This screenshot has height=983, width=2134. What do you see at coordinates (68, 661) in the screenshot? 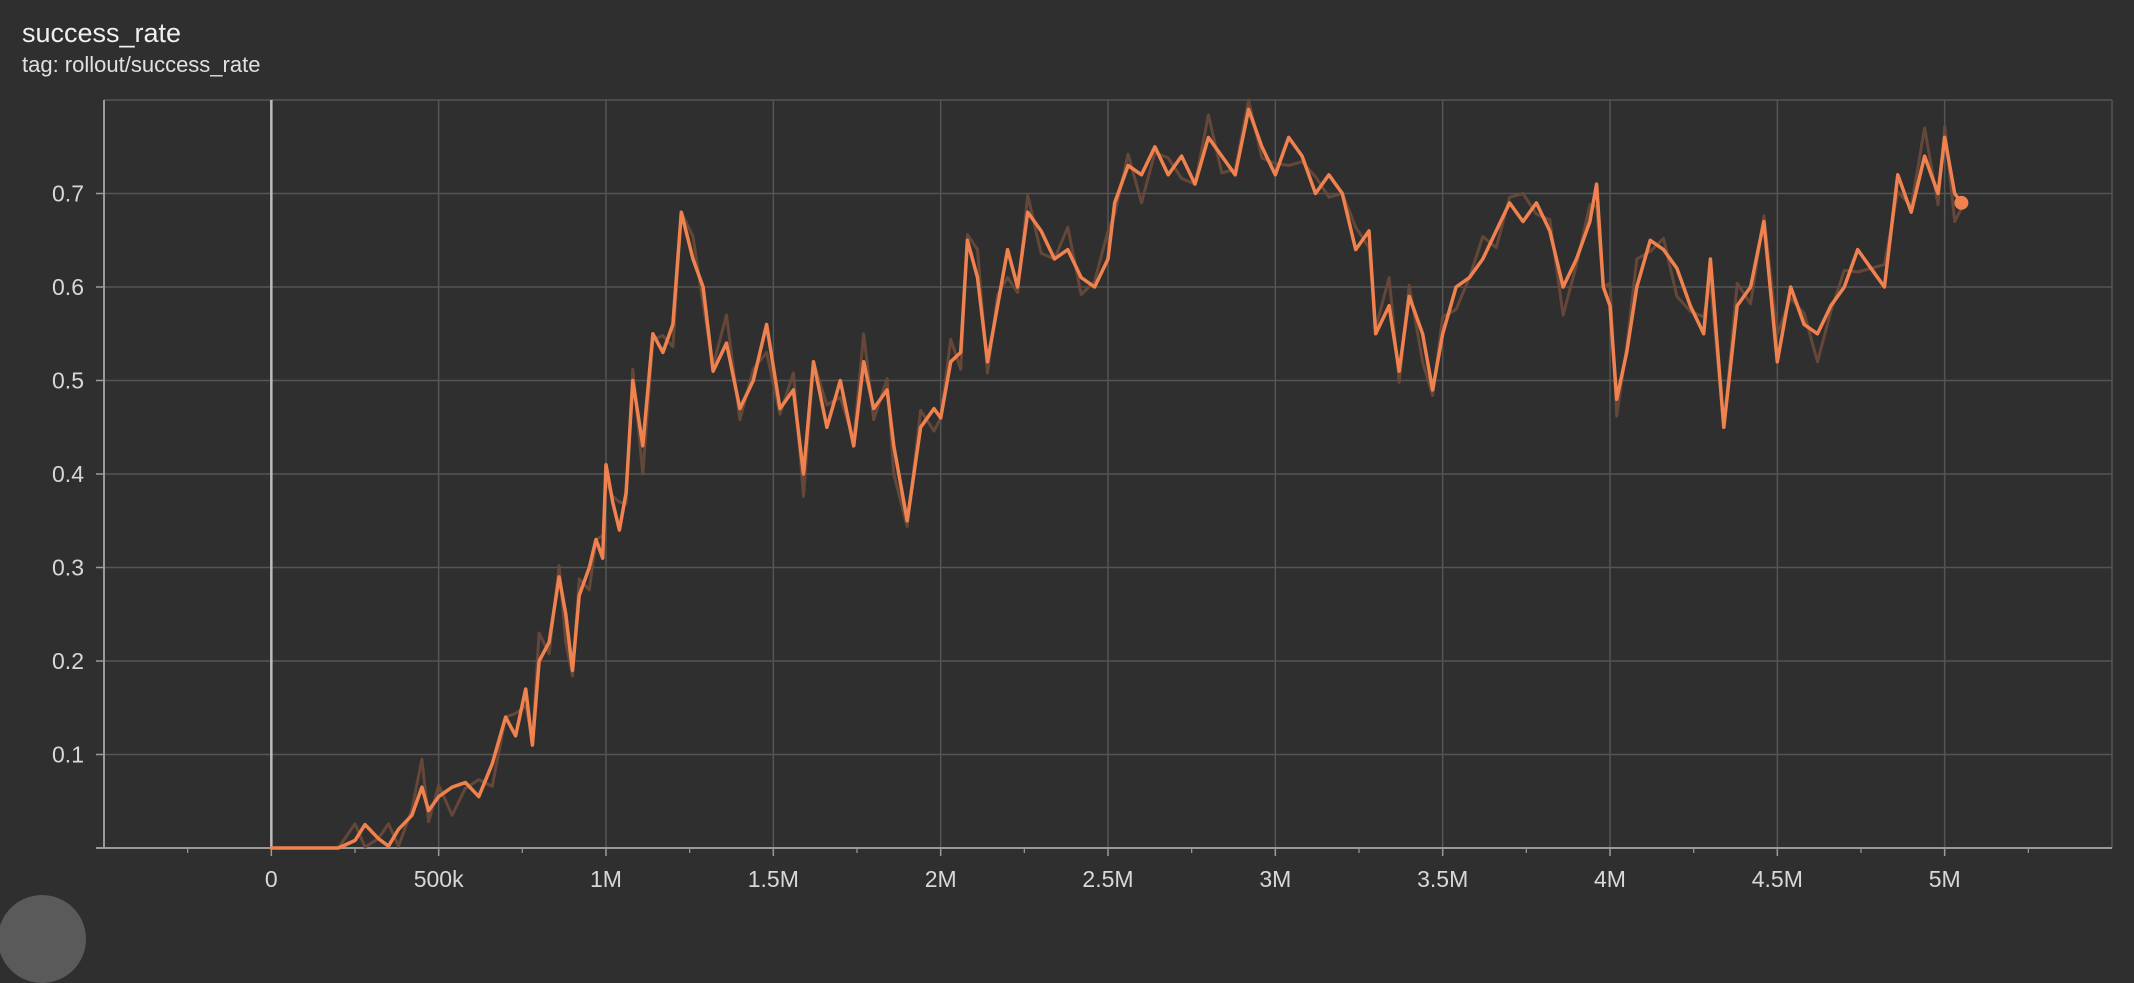
I see `y-tick-label: 0.2` at bounding box center [68, 661].